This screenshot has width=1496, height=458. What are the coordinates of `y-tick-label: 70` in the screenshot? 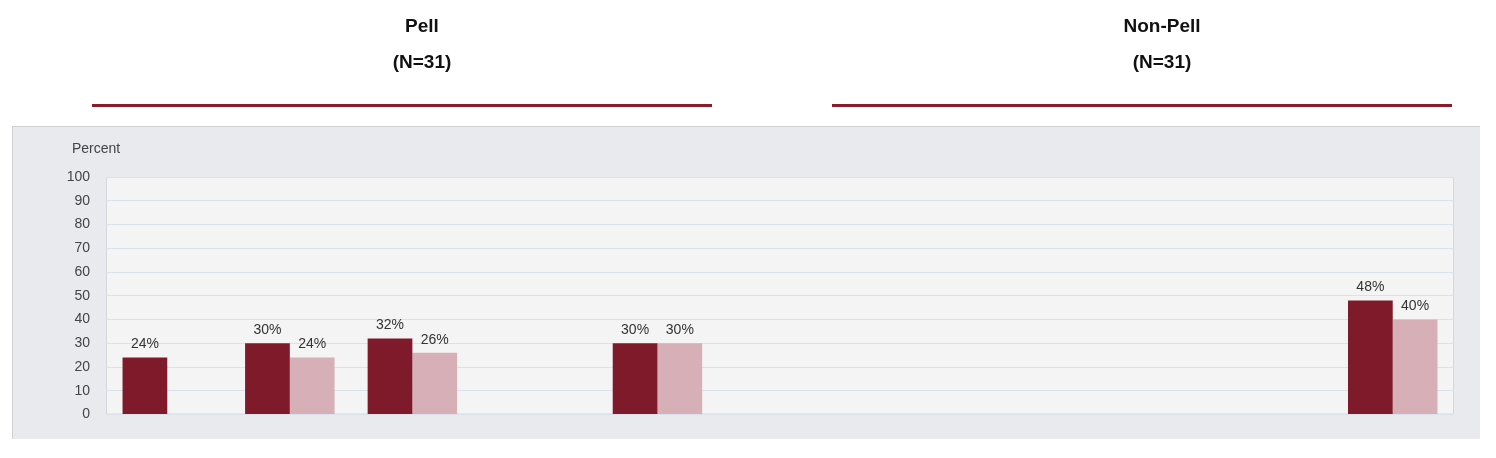 It's located at (82, 247).